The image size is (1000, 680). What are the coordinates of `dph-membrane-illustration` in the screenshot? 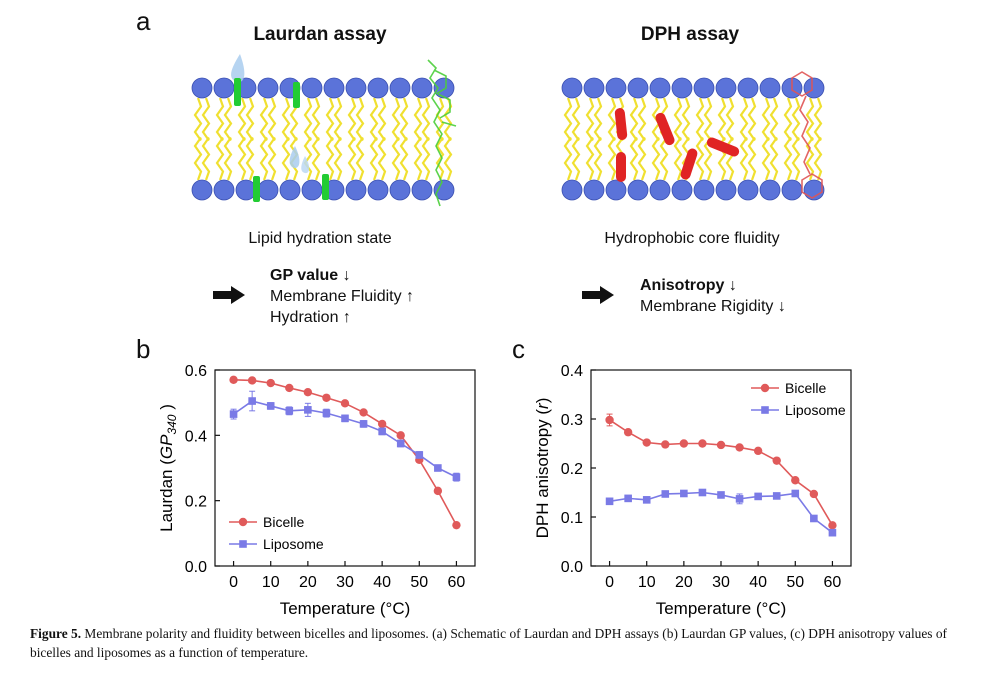 It's located at (693, 136).